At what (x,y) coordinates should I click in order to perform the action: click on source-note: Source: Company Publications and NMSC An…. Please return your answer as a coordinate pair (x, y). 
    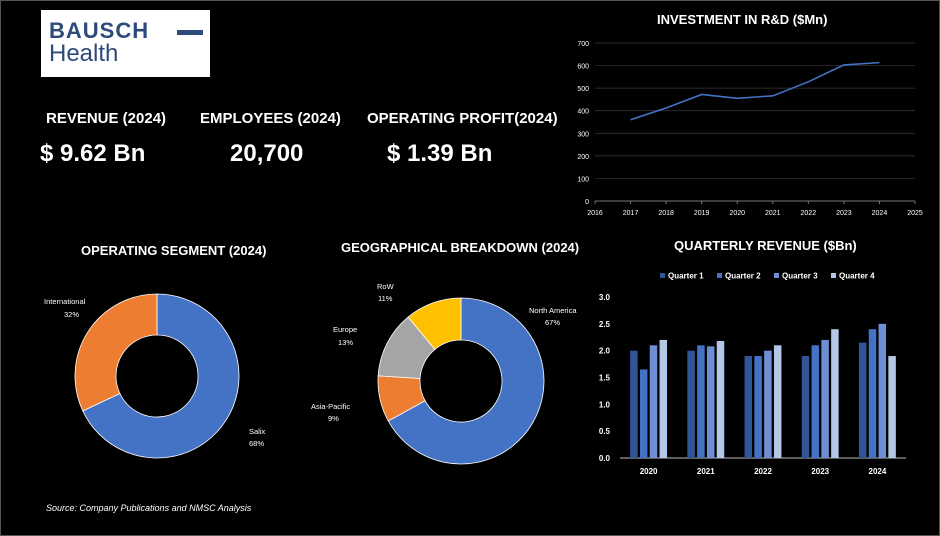
    Looking at the image, I should click on (149, 508).